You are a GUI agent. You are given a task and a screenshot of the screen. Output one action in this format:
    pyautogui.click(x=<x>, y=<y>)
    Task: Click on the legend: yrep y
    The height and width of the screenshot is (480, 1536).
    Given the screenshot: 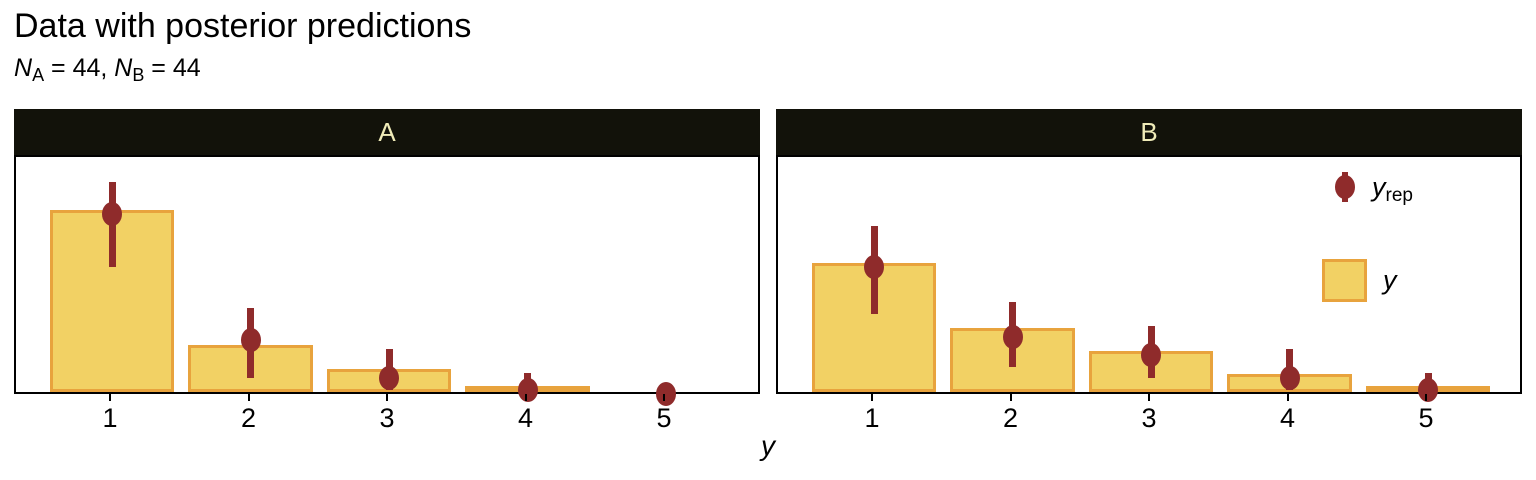 What is the action you would take?
    pyautogui.click(x=1415, y=240)
    